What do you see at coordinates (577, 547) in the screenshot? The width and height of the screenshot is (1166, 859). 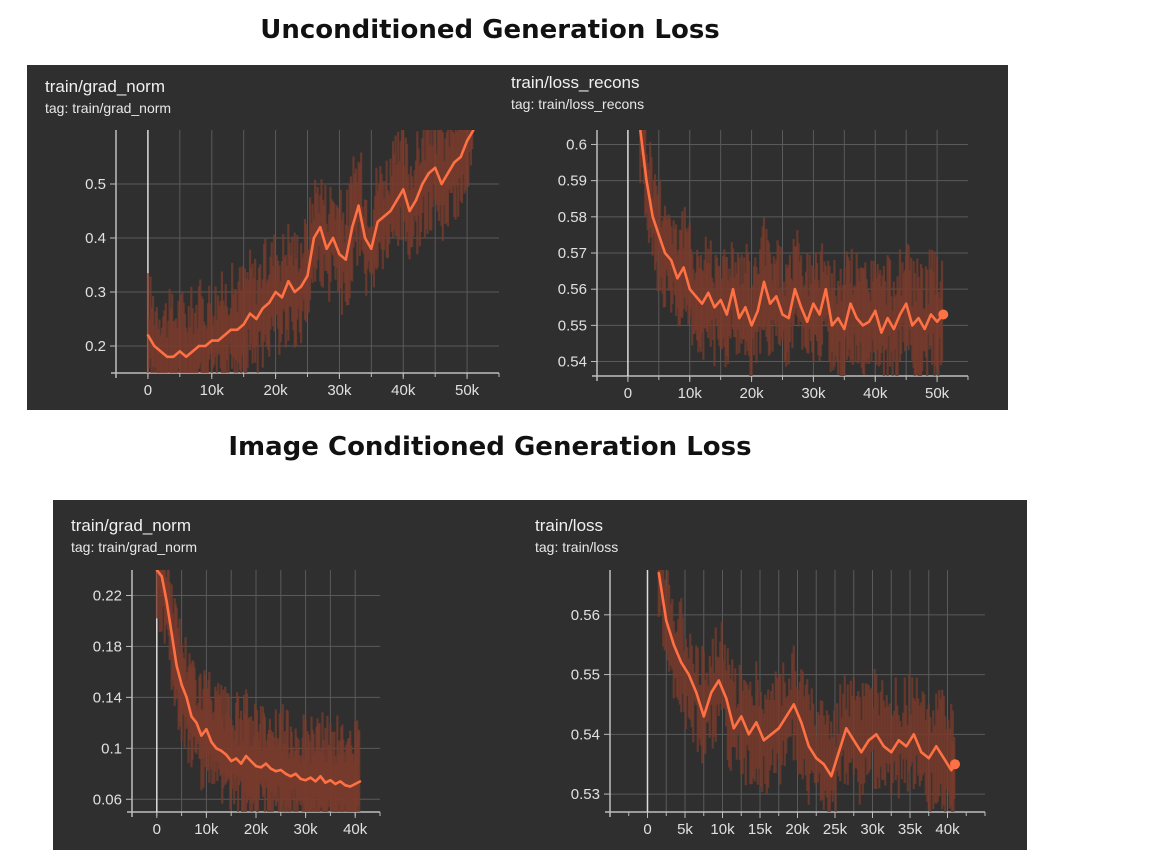 I see `chart-tag: tag: train/loss` at bounding box center [577, 547].